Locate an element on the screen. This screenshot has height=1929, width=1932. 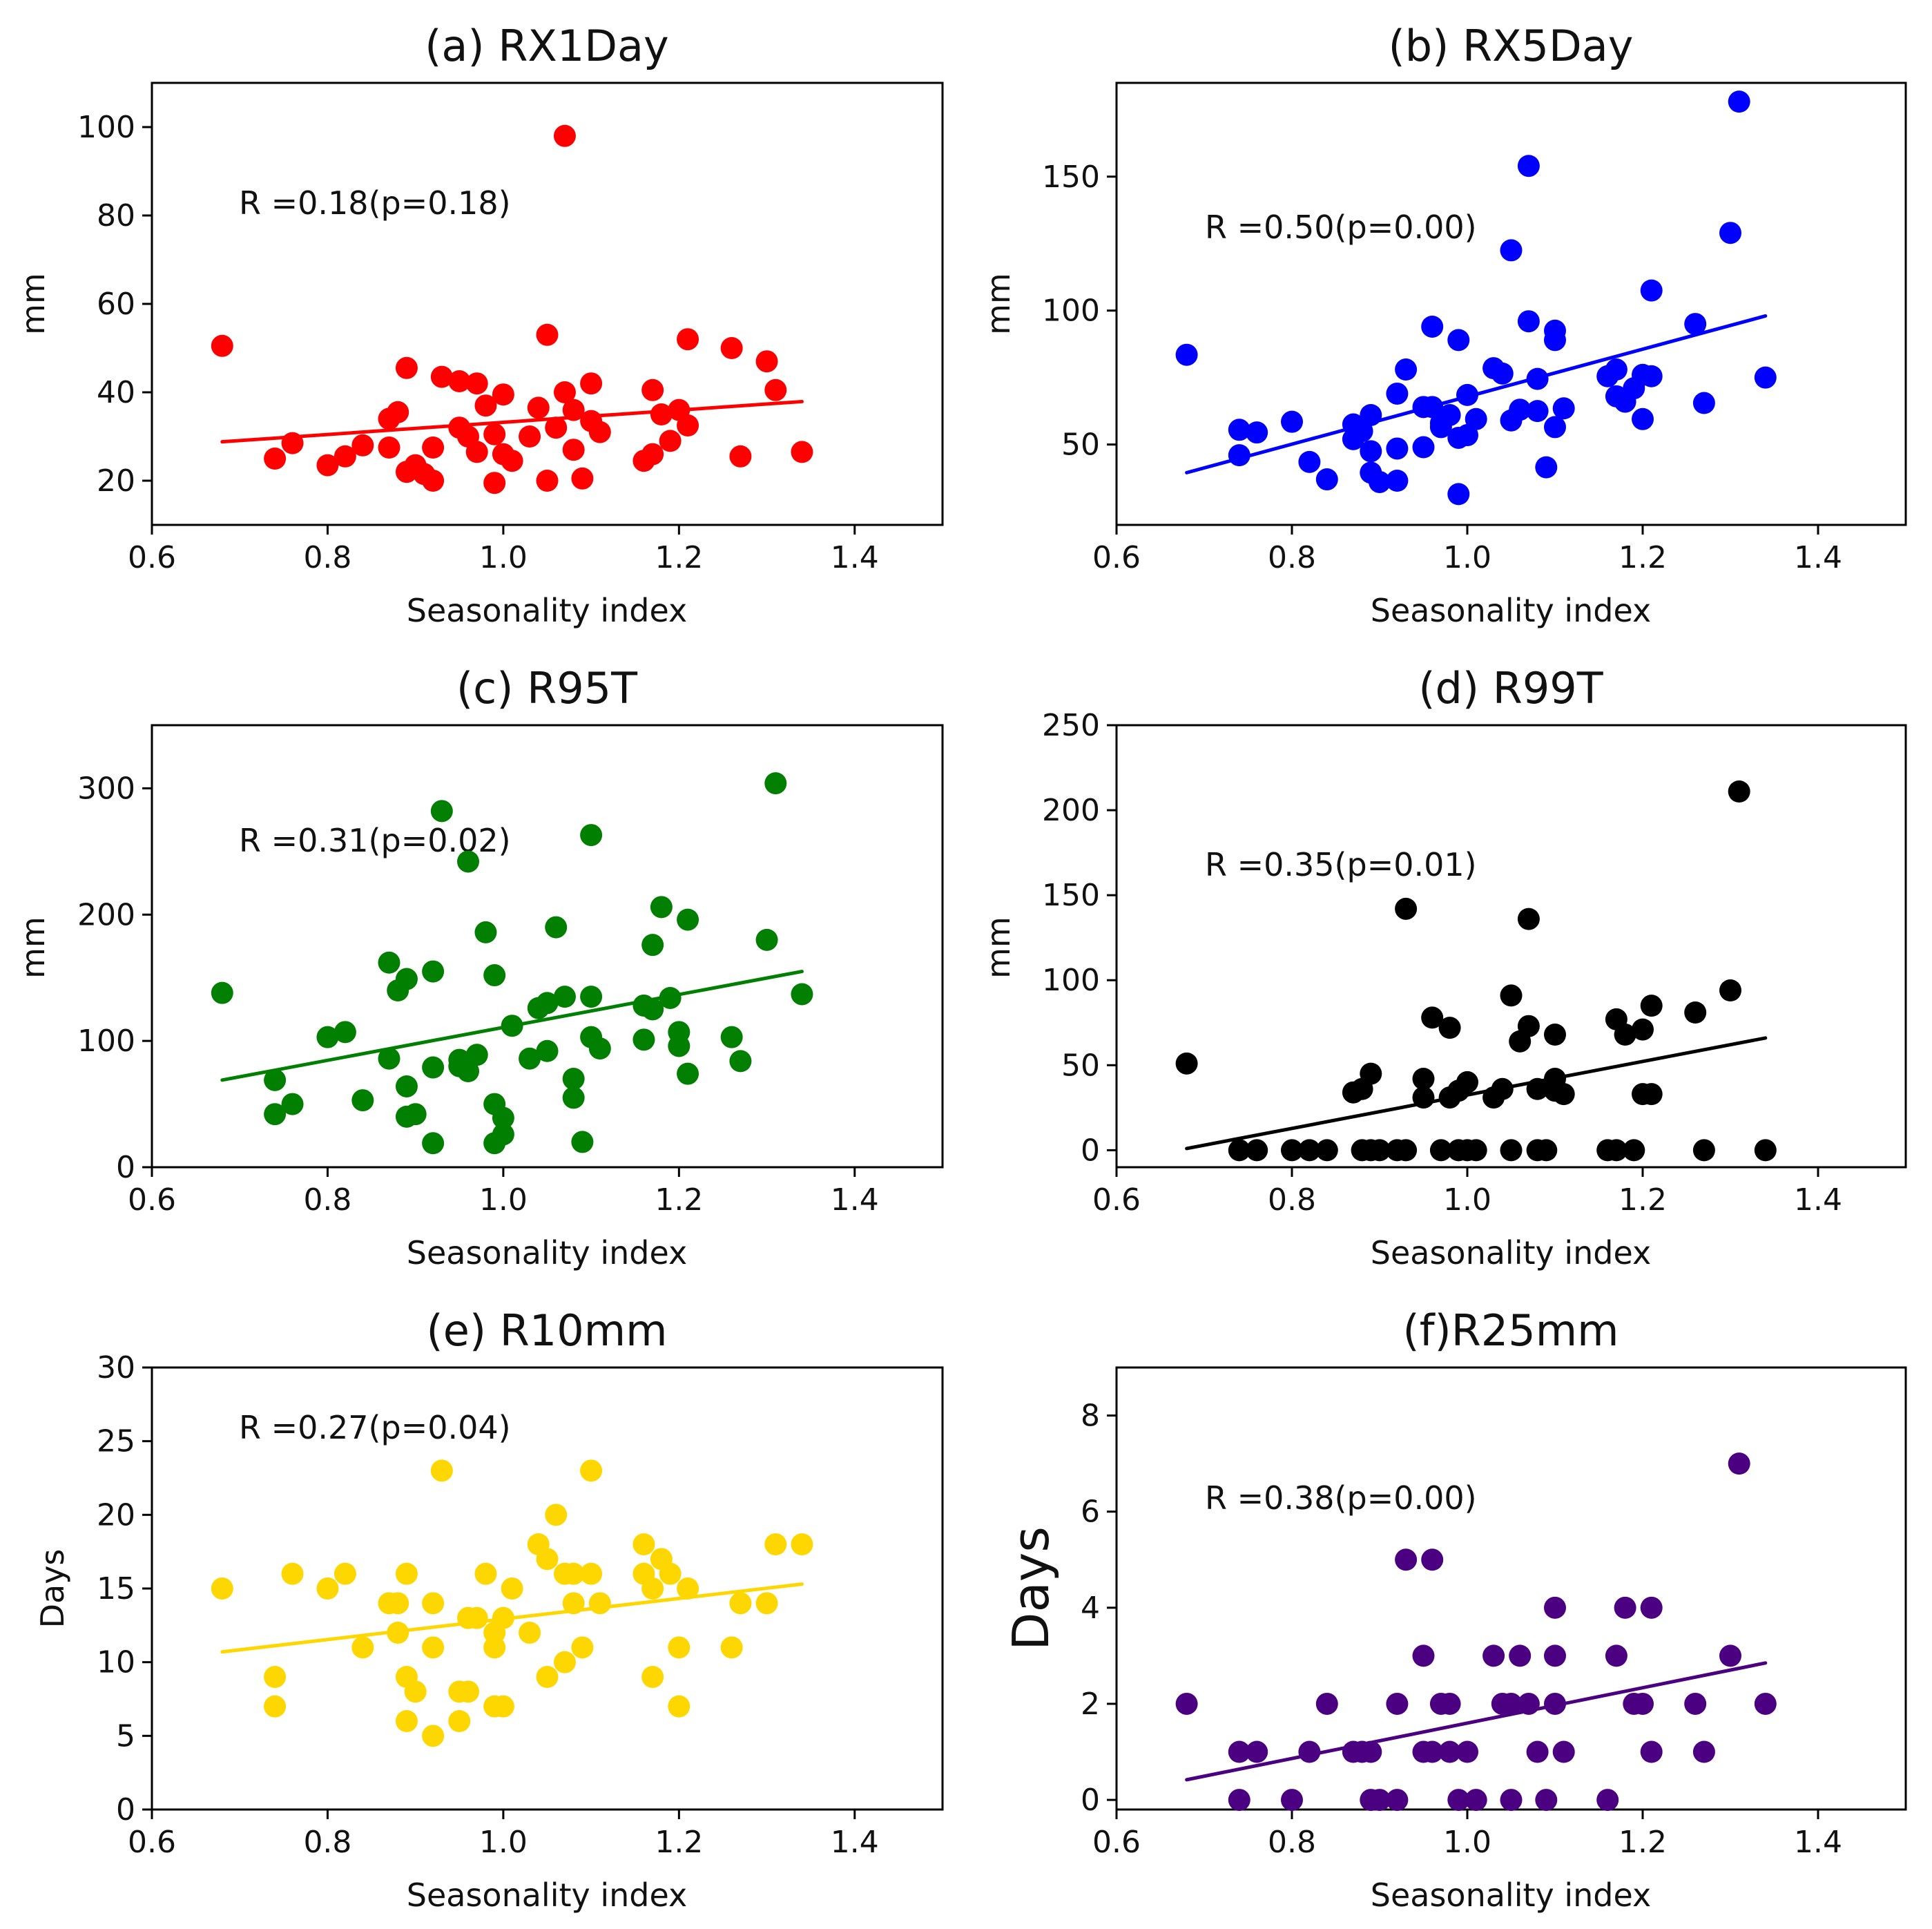
y-tick-label: 0 is located at coordinates (1090, 1150).